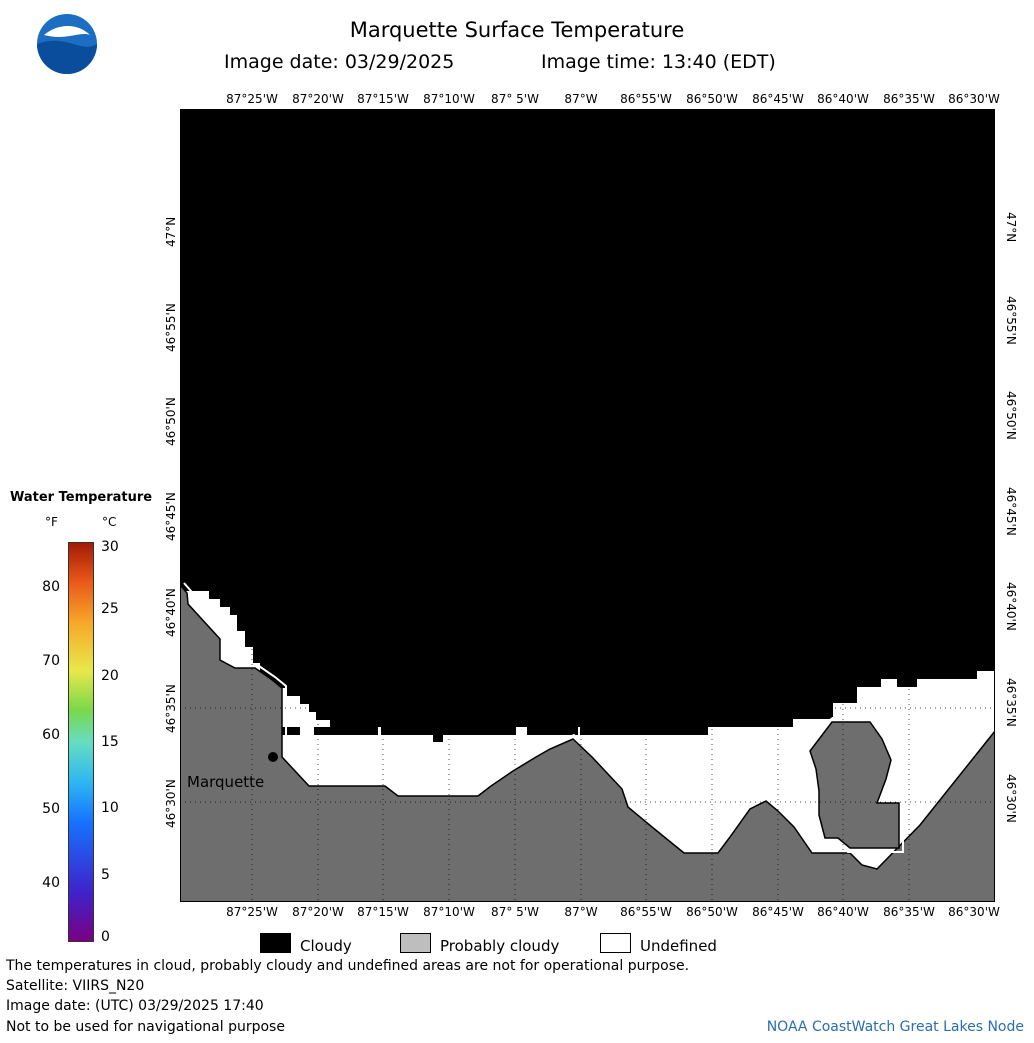 The image size is (1034, 1043). Describe the element at coordinates (105, 937) in the screenshot. I see `tick-c: 0` at that location.